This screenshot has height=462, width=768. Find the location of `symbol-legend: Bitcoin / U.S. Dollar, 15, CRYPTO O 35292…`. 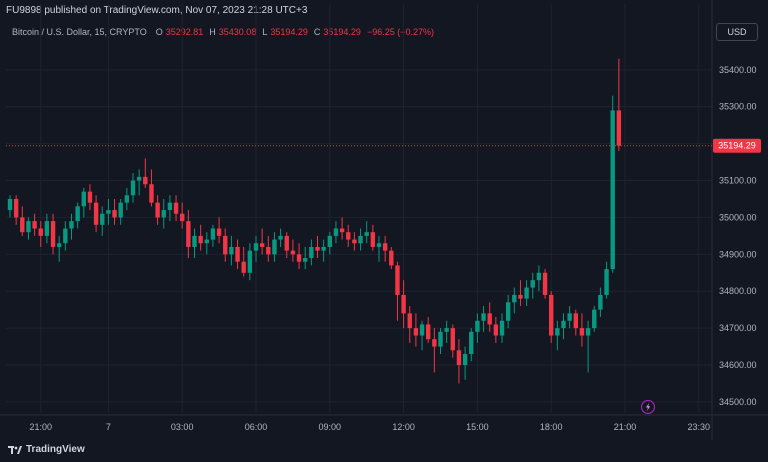

symbol-legend: Bitcoin / U.S. Dollar, 15, CRYPTO O 35292… is located at coordinates (224, 32).